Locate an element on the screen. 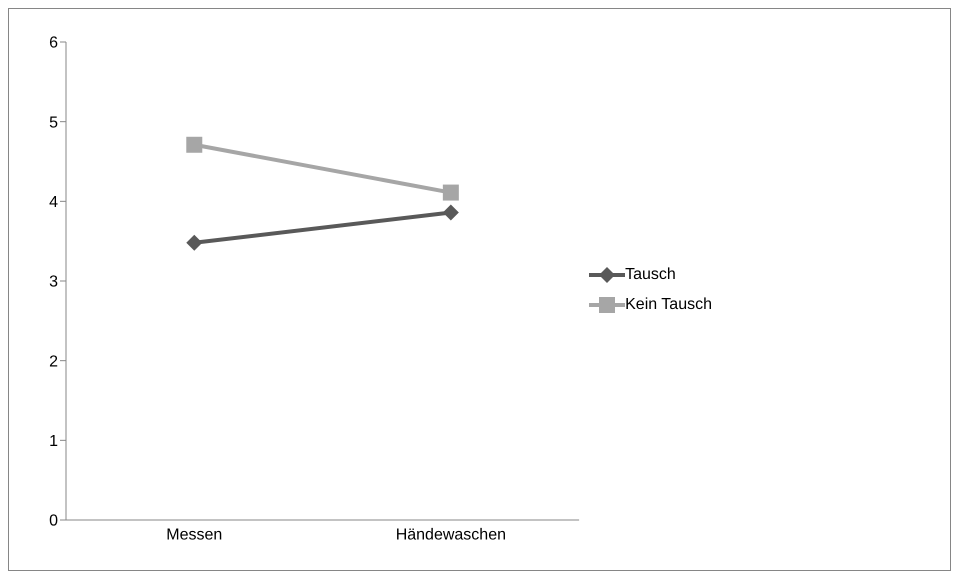 Image resolution: width=959 pixels, height=579 pixels. y-tick-label: 2 is located at coordinates (53, 361).